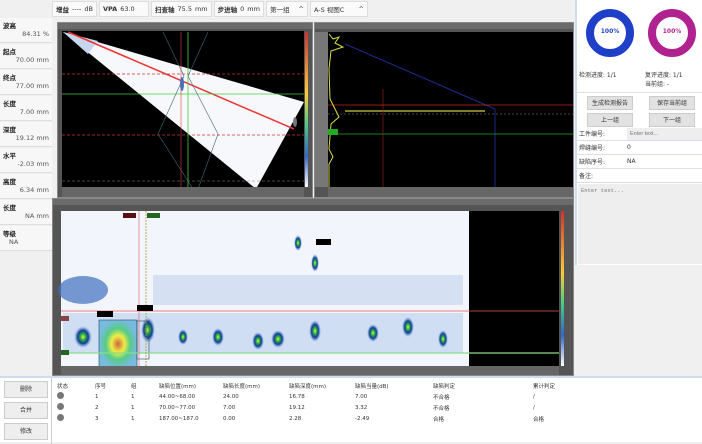 This screenshot has width=702, height=444. What do you see at coordinates (14, 242) in the screenshot?
I see `value: NA` at bounding box center [14, 242].